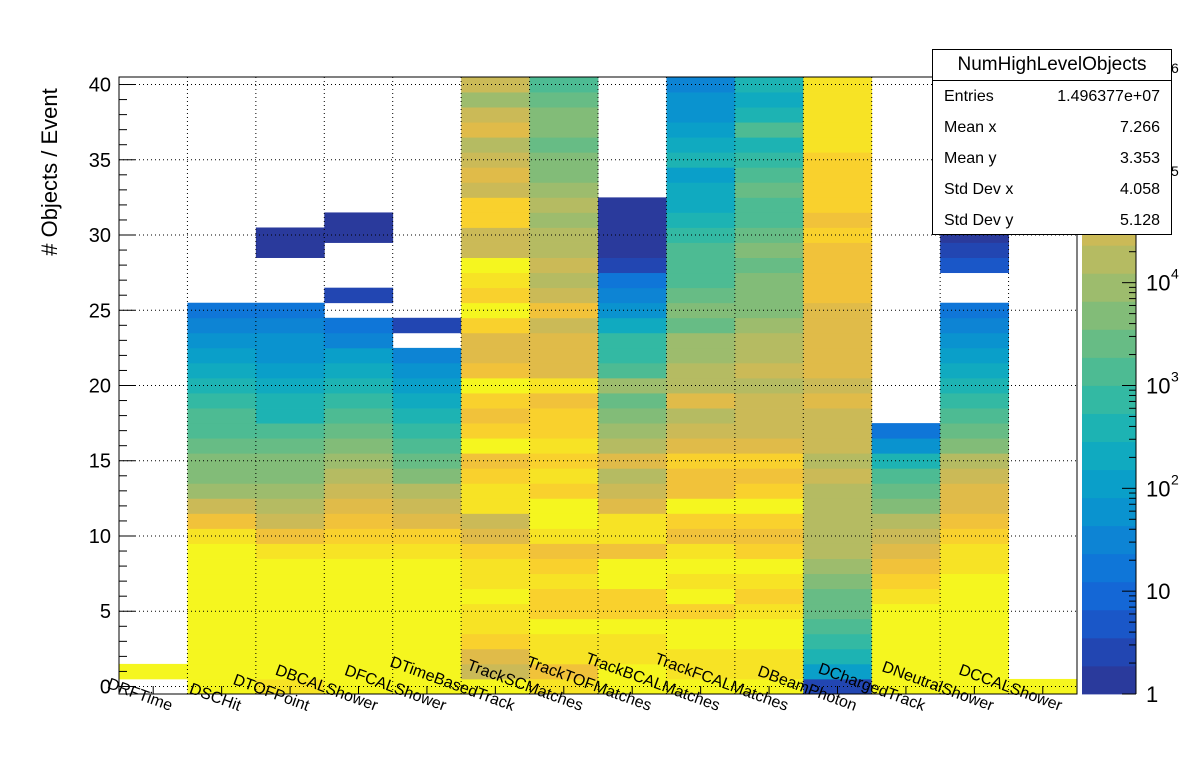  What do you see at coordinates (100, 537) in the screenshot?
I see `y-tick-label: 10` at bounding box center [100, 537].